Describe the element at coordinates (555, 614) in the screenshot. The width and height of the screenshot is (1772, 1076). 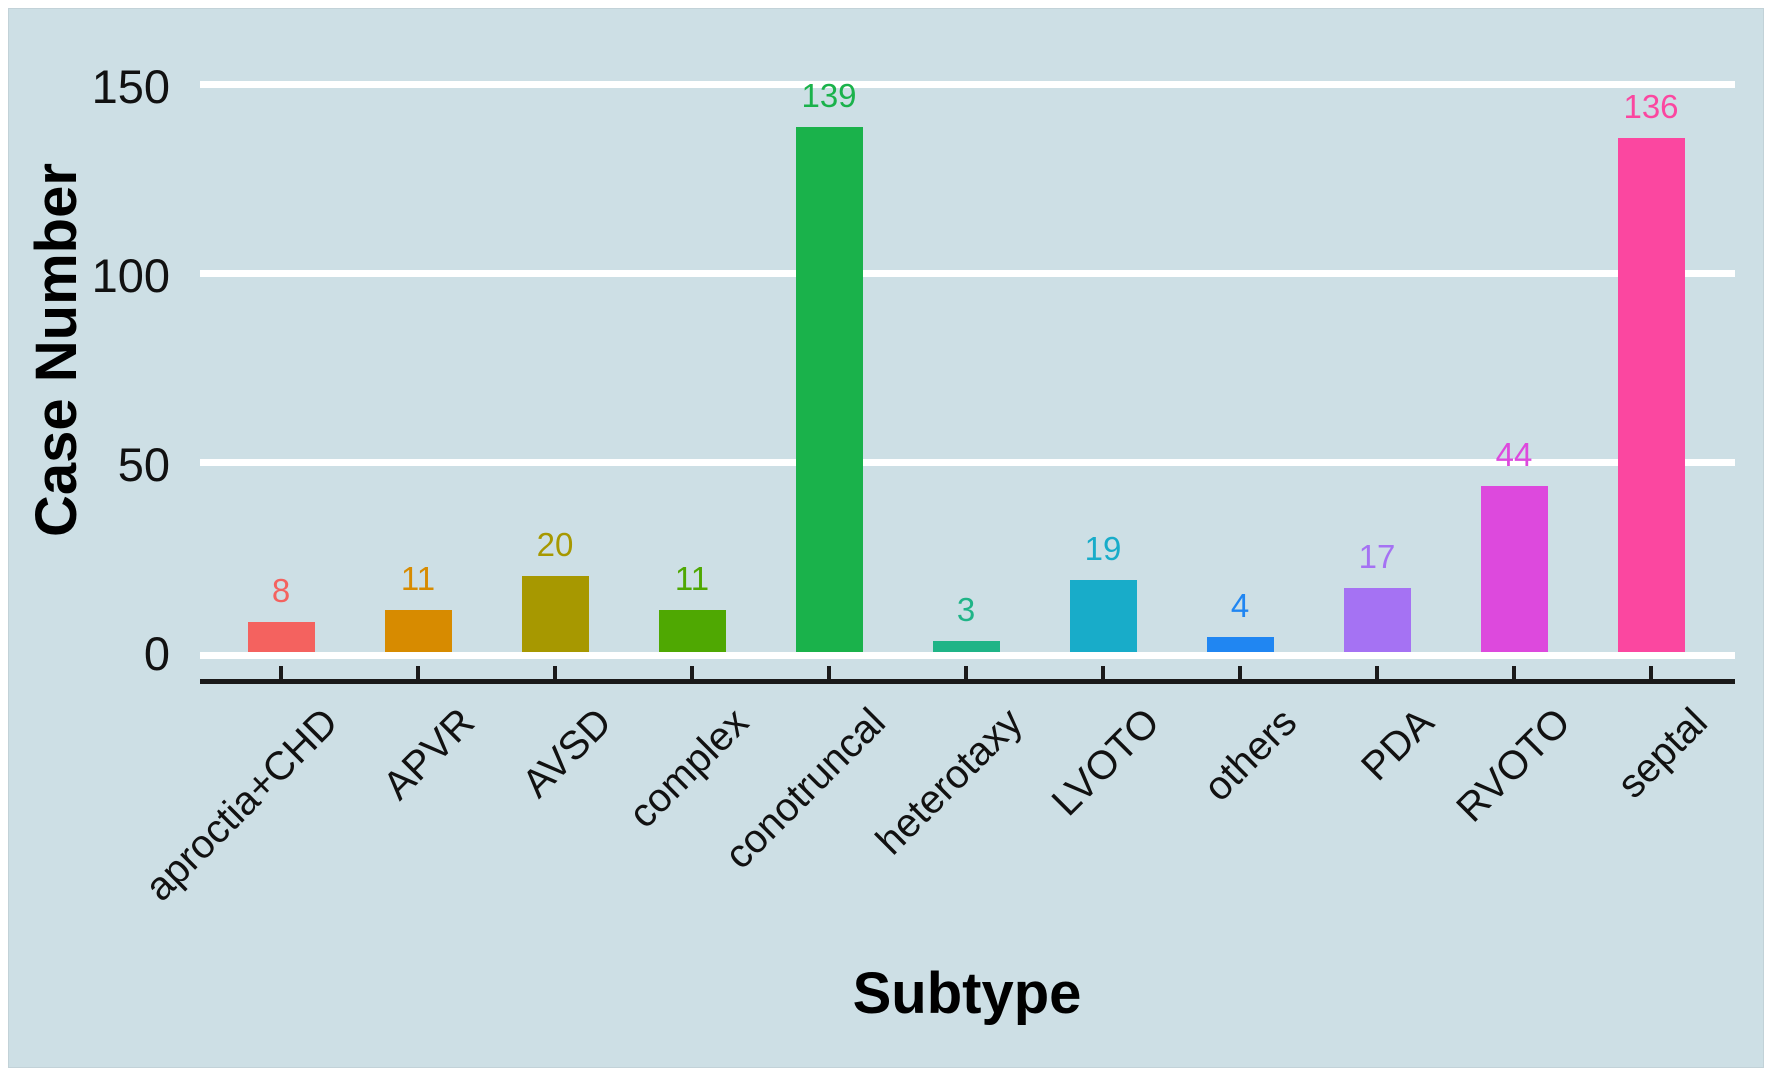
I see `bar-AVSD` at that location.